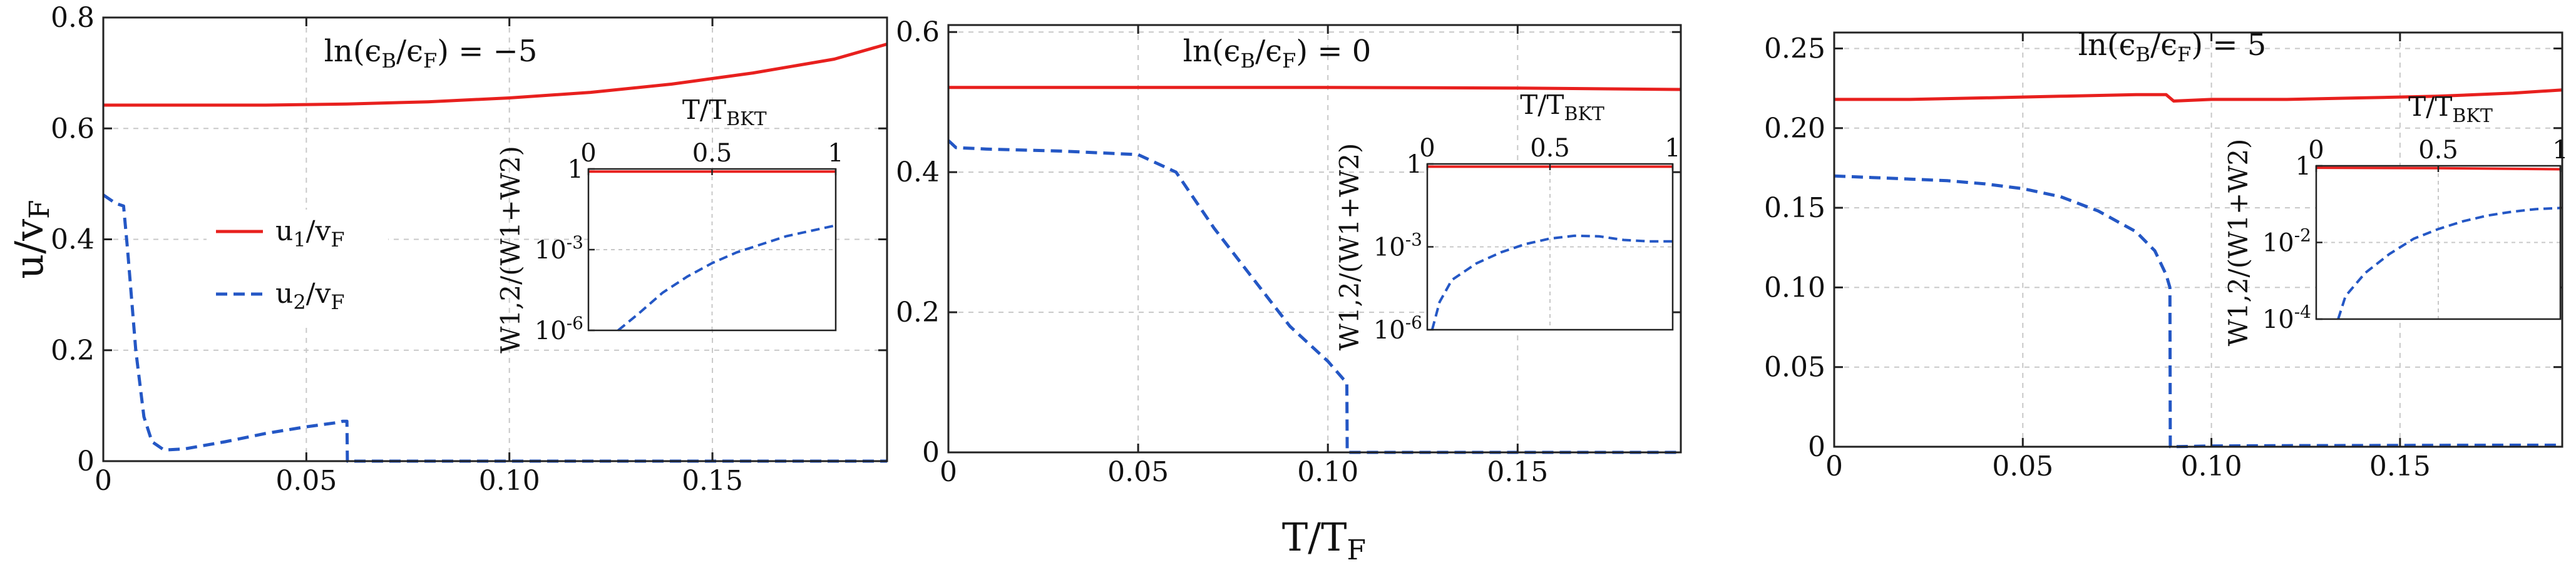 The width and height of the screenshot is (2576, 565). Describe the element at coordinates (1138, 472) in the screenshot. I see `panel-2-xtick-label: 0.05` at that location.